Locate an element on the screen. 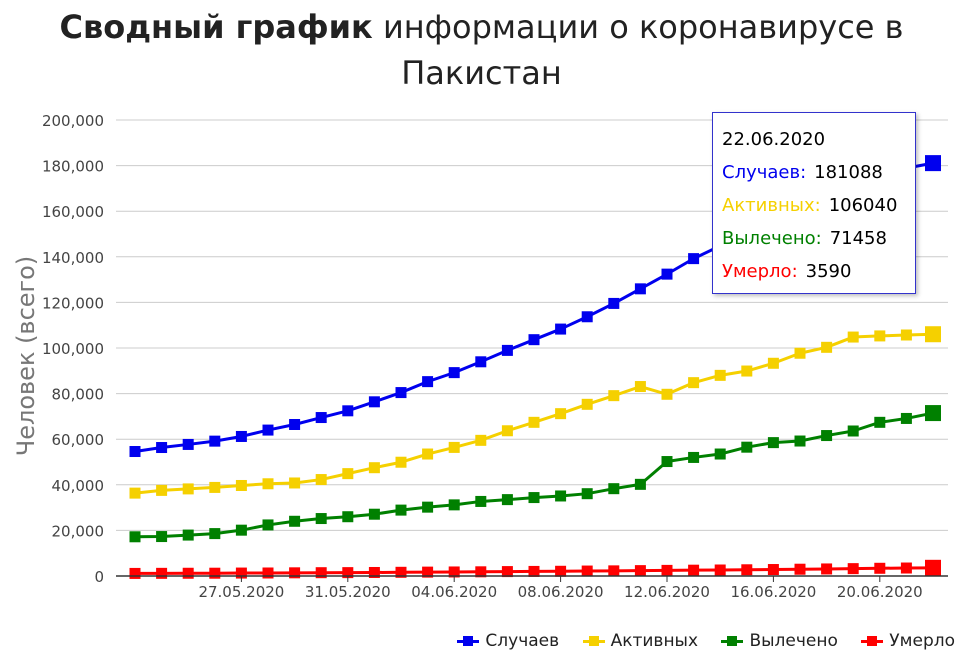  tooltip-row-cases: Случаев: 181088 is located at coordinates (818, 172).